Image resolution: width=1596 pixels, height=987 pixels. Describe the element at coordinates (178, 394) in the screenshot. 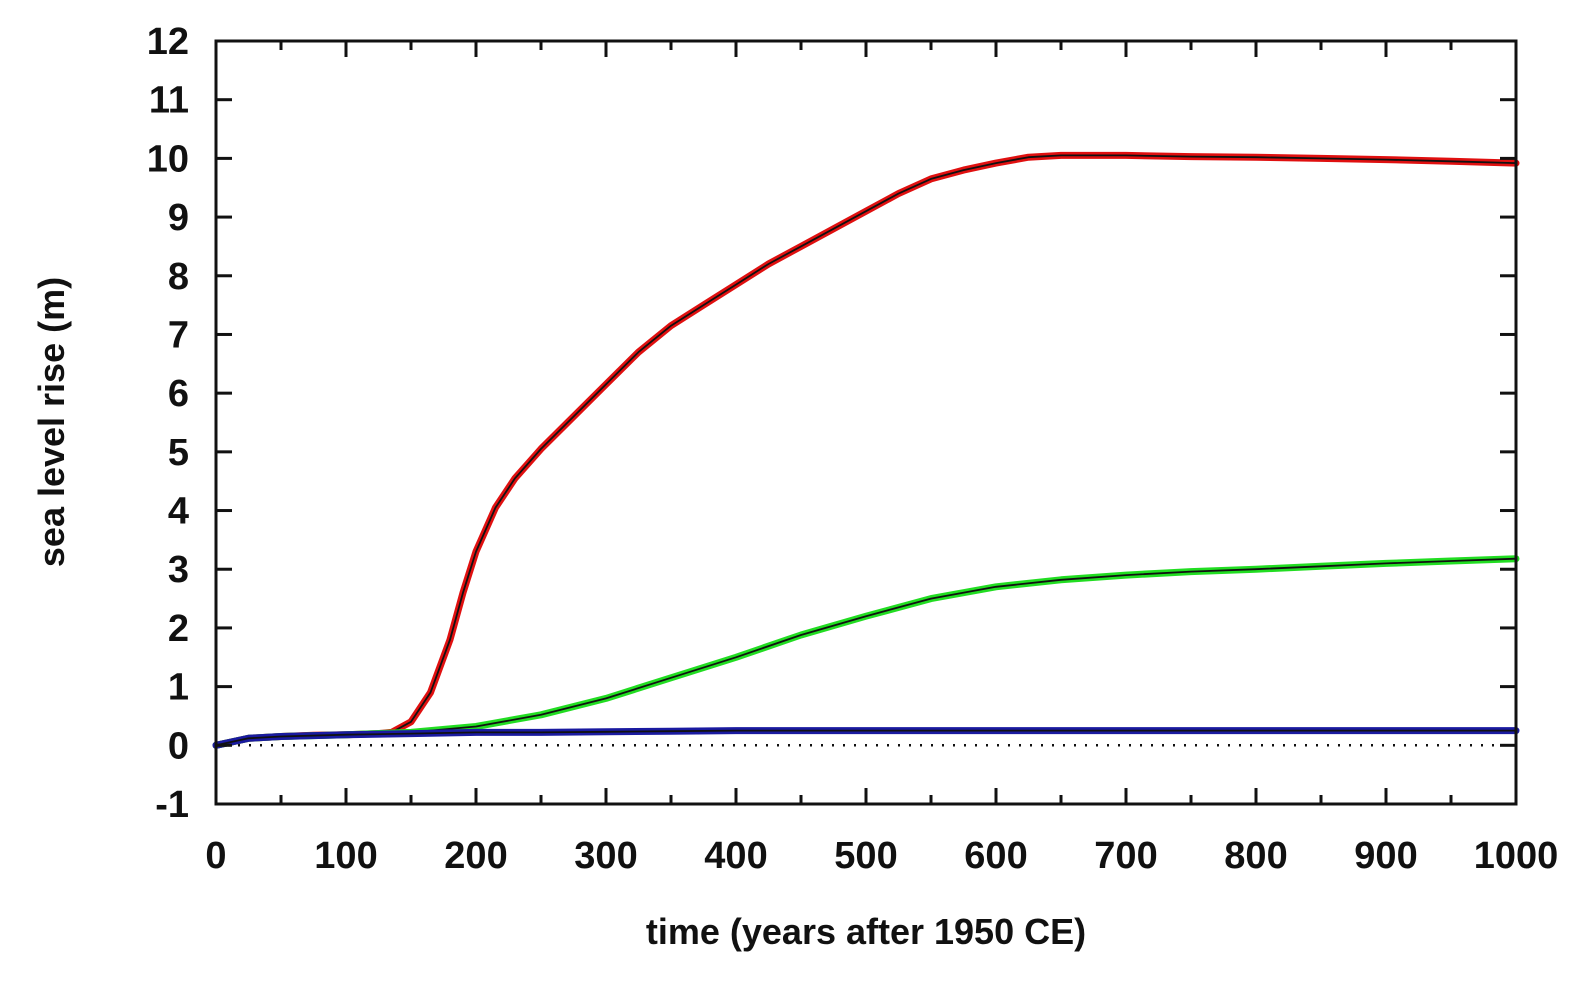

I see `y-tick-label: 6` at that location.